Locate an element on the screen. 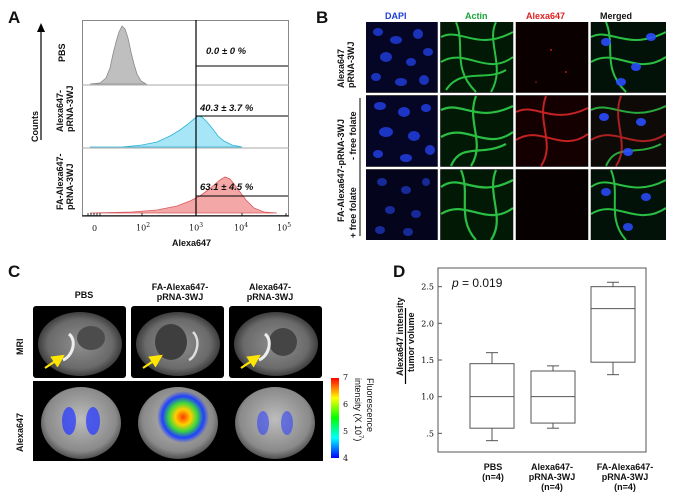 The image size is (680, 501). row-bracket is located at coordinates (360, 167).